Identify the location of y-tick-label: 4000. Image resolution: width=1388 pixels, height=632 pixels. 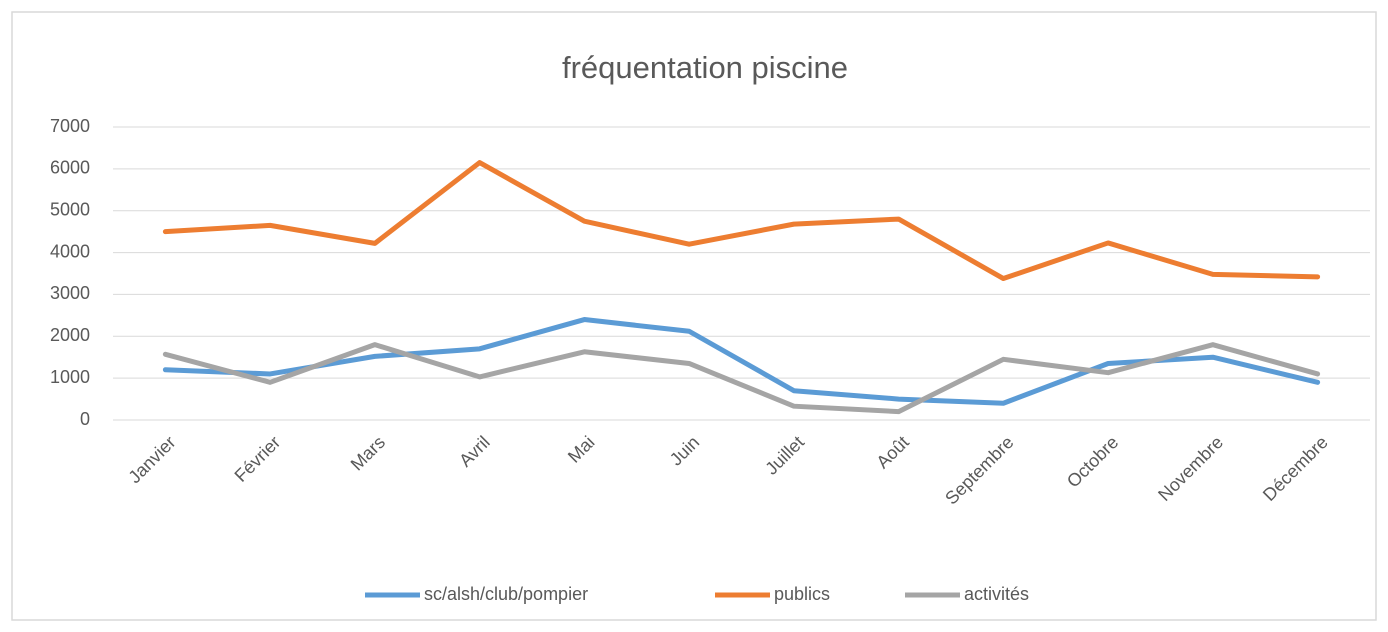
(70, 251).